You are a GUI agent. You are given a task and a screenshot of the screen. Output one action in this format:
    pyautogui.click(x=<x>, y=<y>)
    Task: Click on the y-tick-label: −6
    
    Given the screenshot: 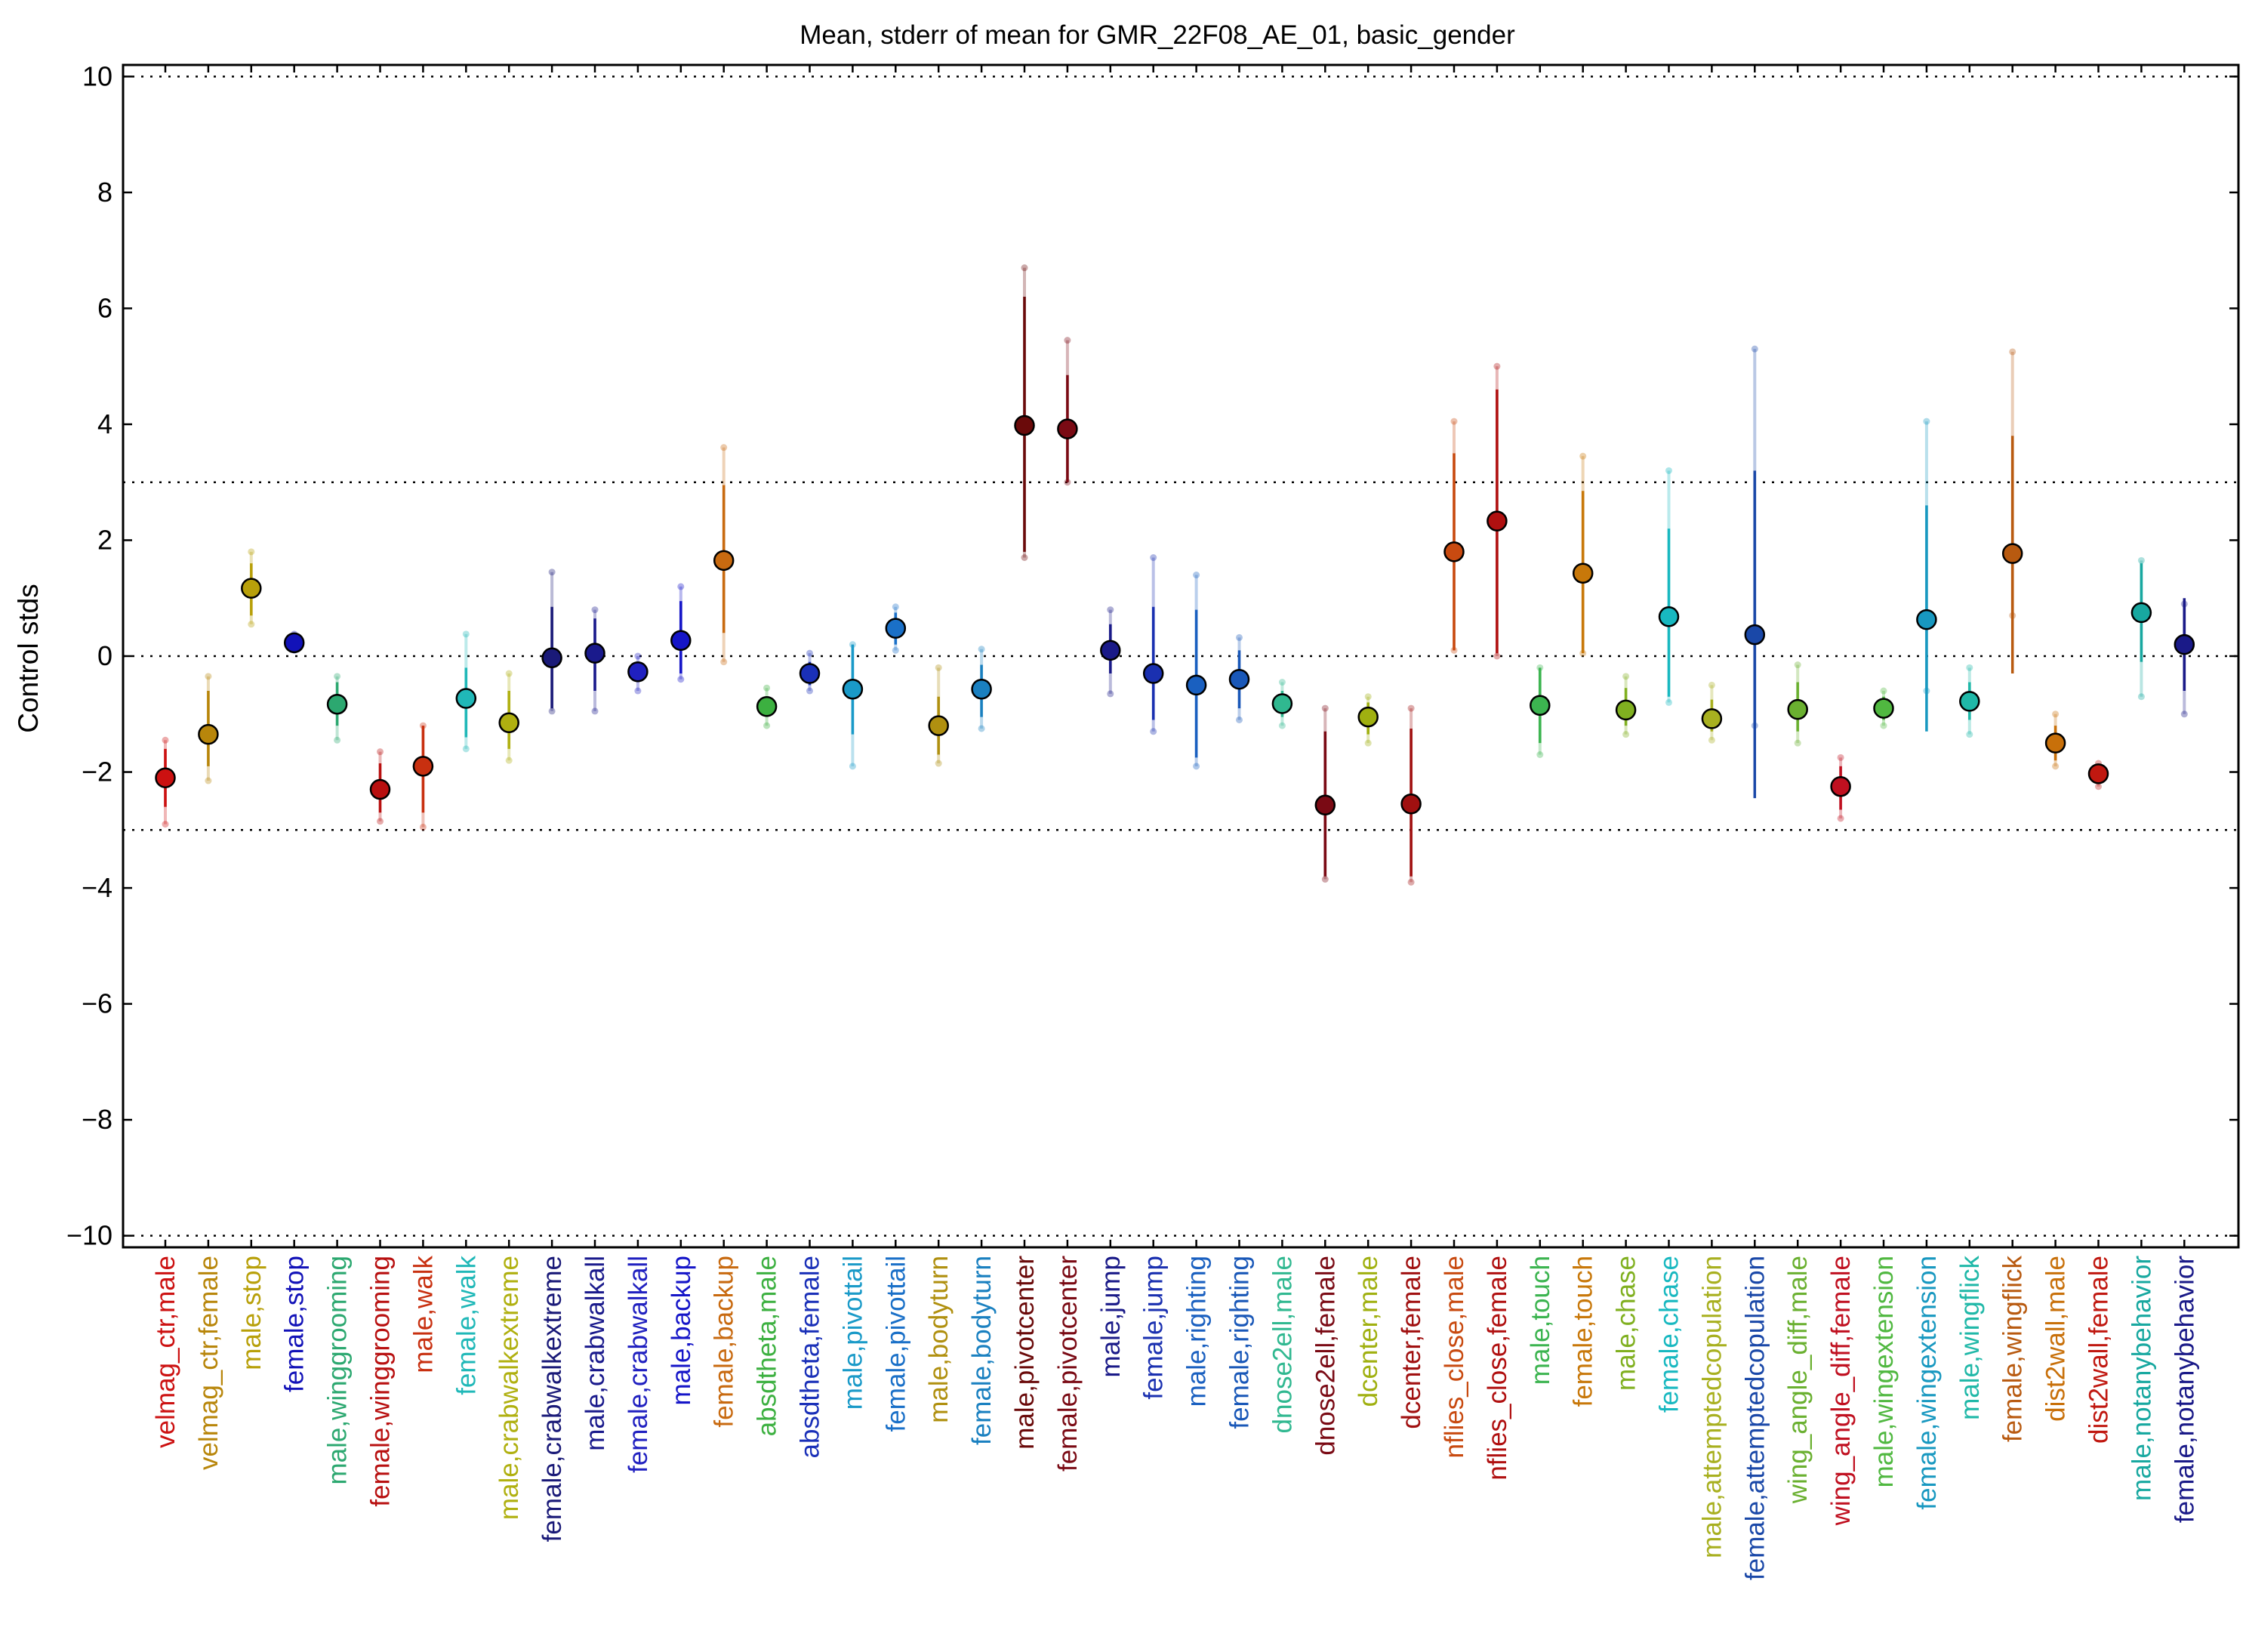 What is the action you would take?
    pyautogui.click(x=97, y=1003)
    